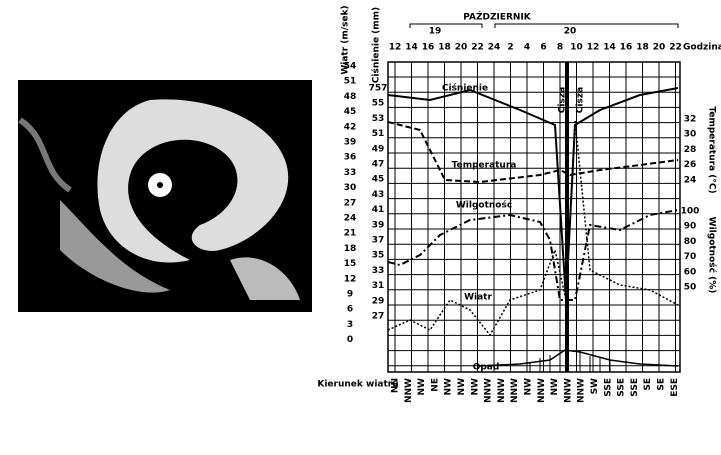 This screenshot has height=455, width=721. What do you see at coordinates (465, 88) in the screenshot?
I see `series-label: Ciśnienie` at bounding box center [465, 88].